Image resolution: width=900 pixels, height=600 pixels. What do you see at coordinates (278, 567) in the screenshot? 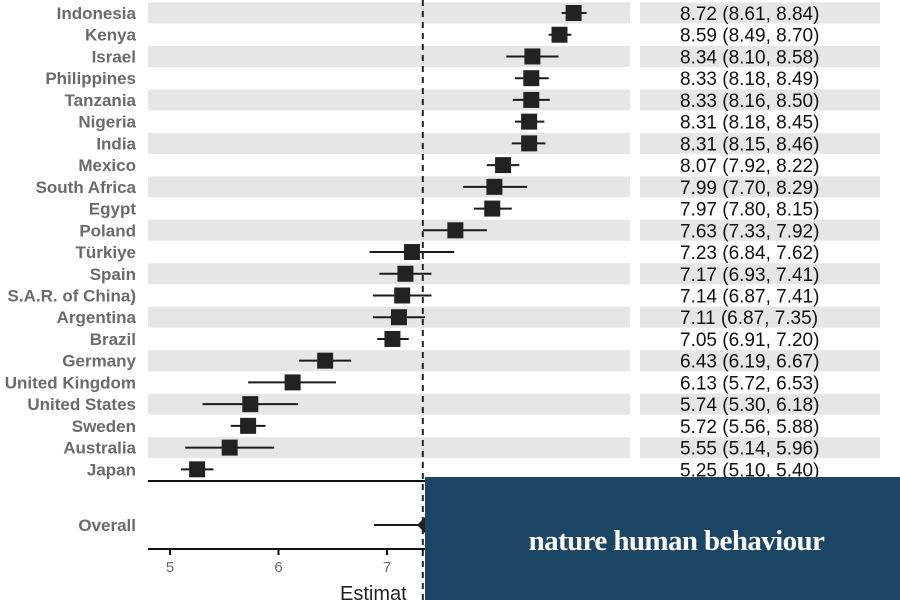
I see `x-tick-label: 6` at bounding box center [278, 567].